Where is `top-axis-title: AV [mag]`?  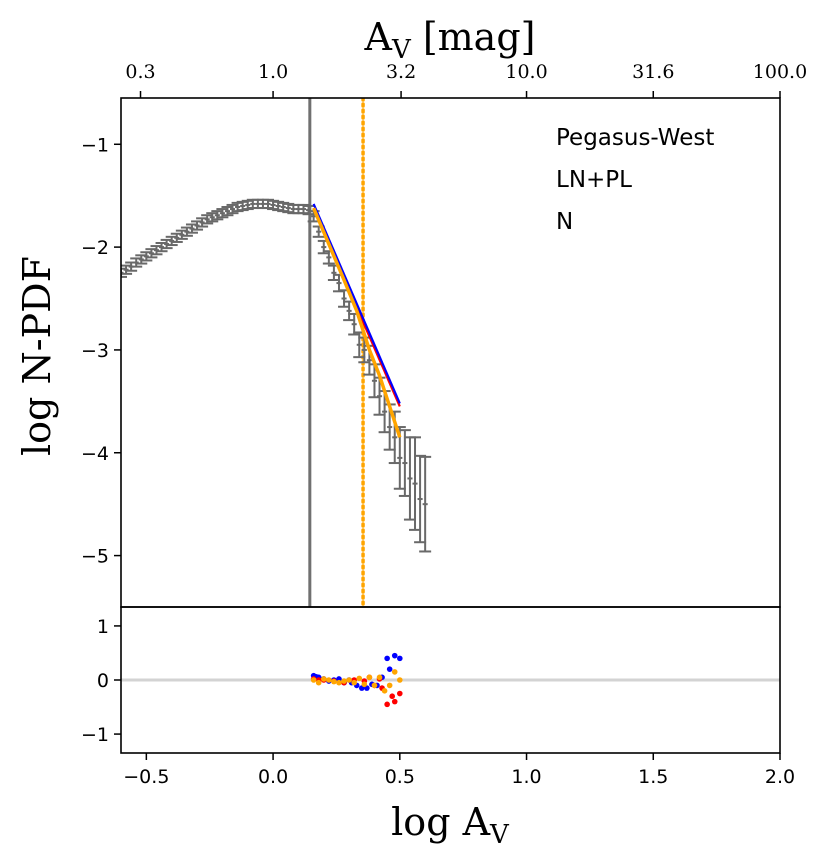
top-axis-title: AV [mag] is located at coordinates (450, 40).